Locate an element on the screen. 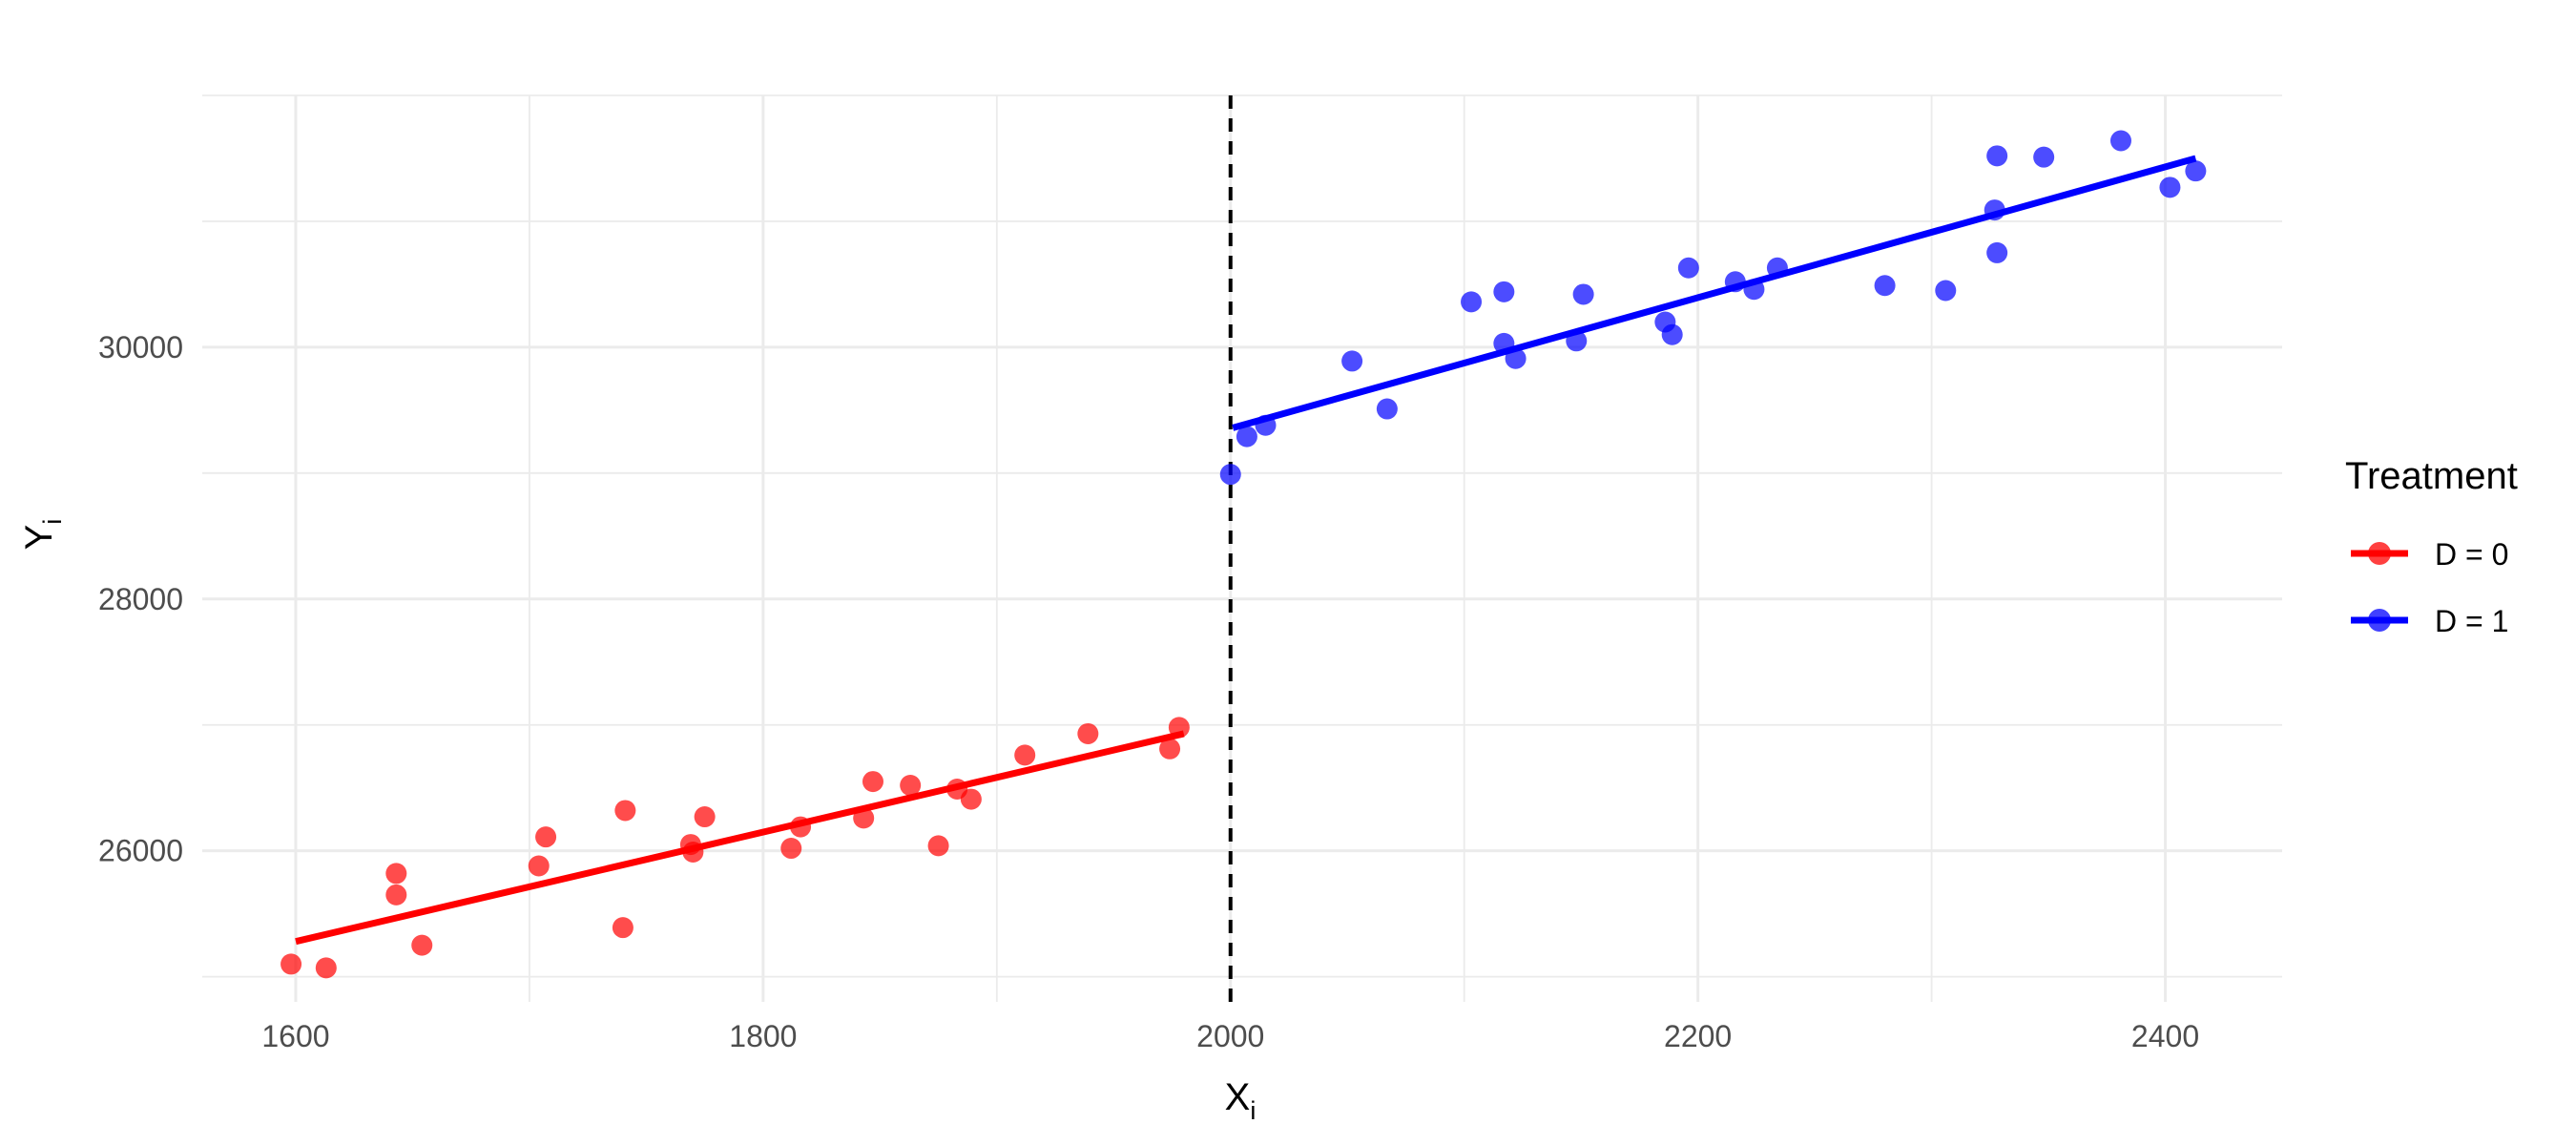 The height and width of the screenshot is (1145, 2576). legend-item-d1: D = 1 is located at coordinates (2429, 621).